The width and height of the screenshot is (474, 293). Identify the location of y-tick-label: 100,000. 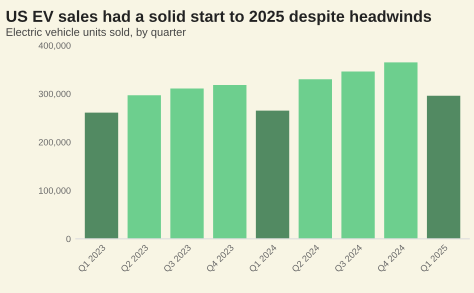
(55, 191).